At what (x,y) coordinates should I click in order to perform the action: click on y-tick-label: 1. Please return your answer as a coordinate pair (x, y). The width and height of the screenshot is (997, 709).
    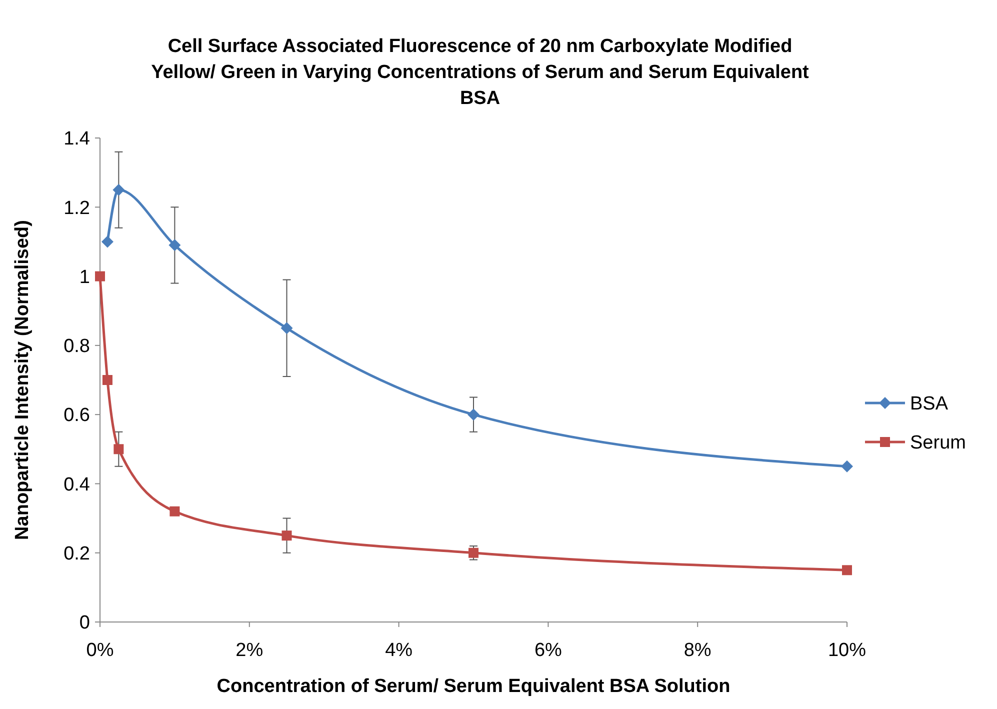
    Looking at the image, I should click on (84, 277).